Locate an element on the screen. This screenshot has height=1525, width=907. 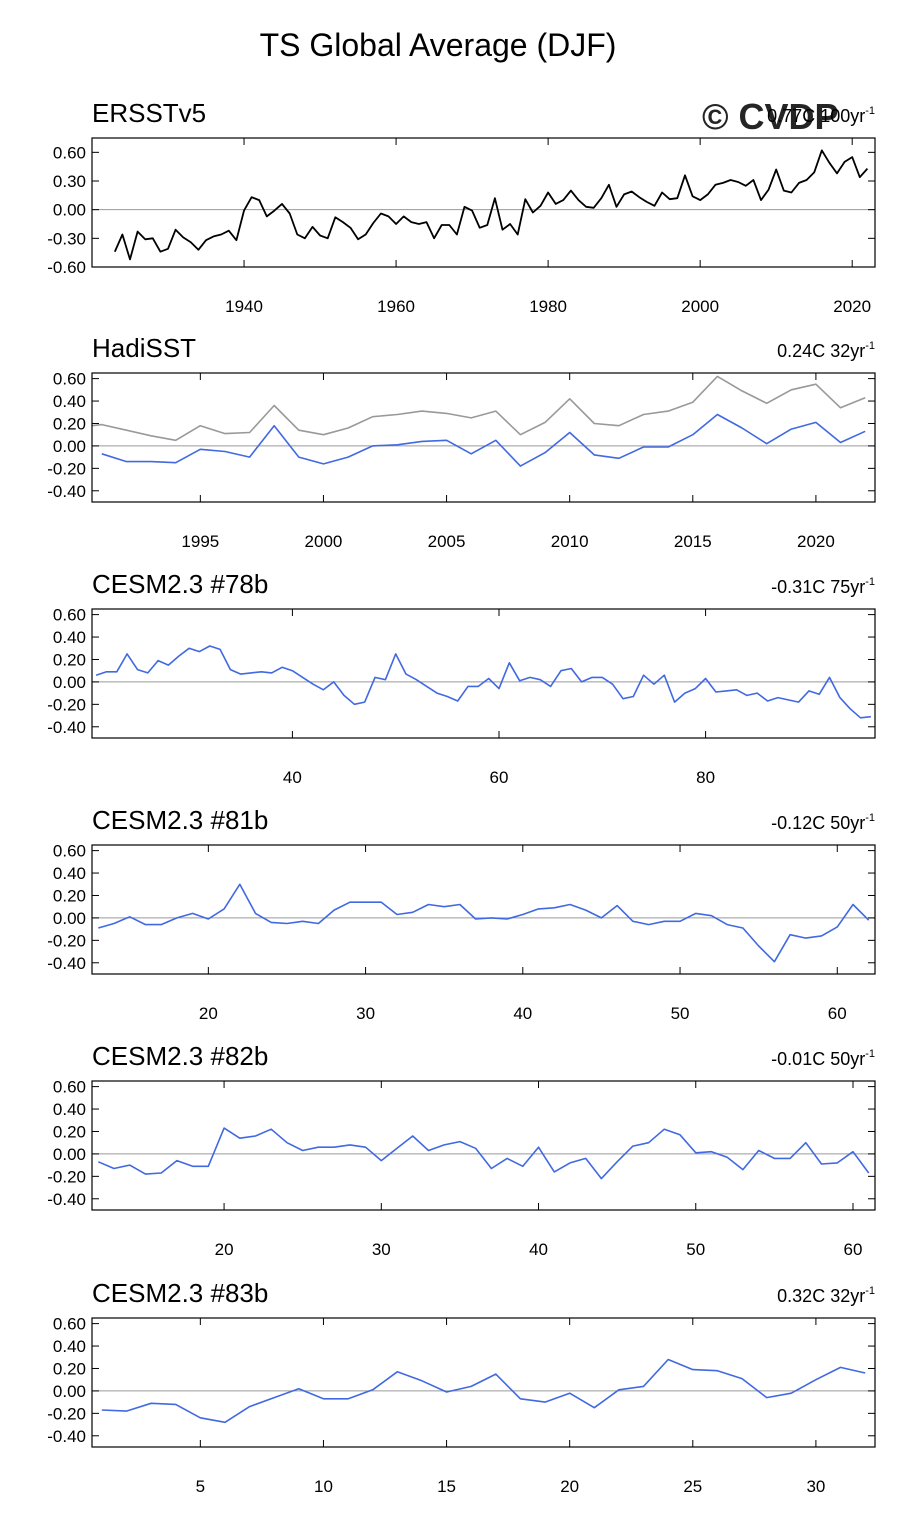
panel-3-frame is located at coordinates (483, 673).